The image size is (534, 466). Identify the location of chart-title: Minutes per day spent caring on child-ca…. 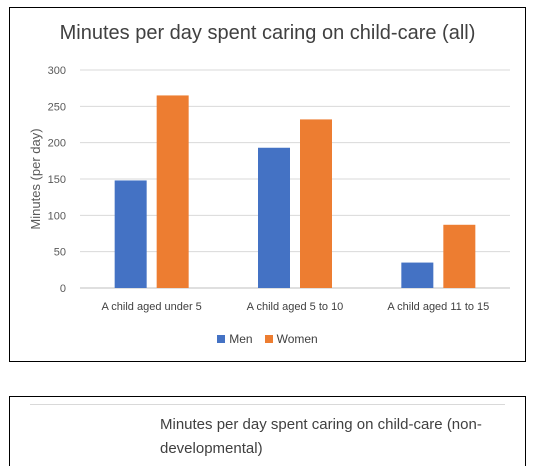
(267, 33).